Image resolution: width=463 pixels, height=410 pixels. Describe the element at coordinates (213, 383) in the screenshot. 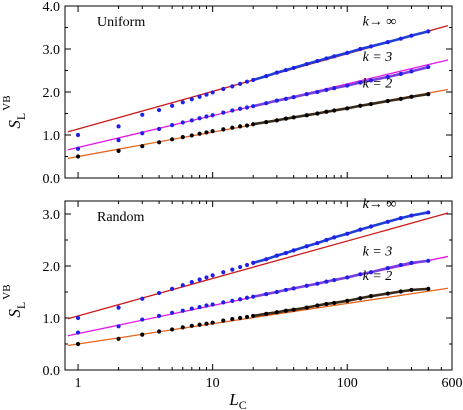

I see `x-tick-label: 10` at that location.